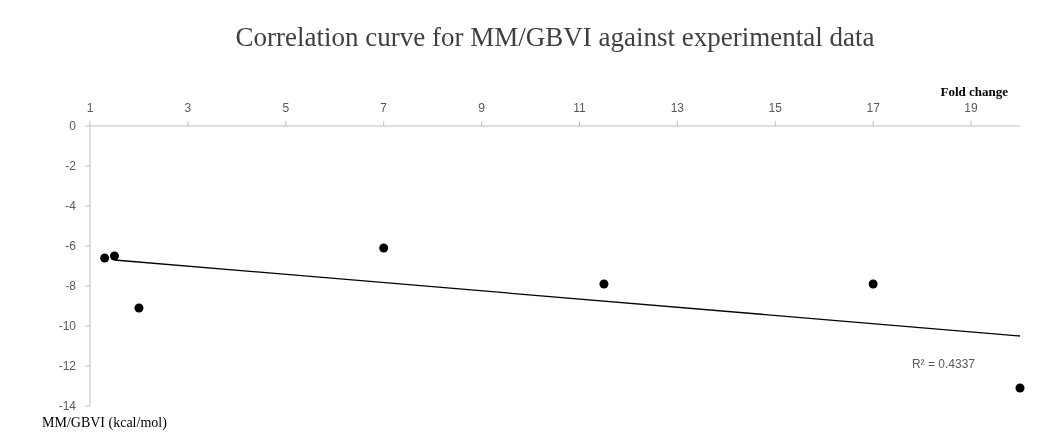 The width and height of the screenshot is (1050, 440). Describe the element at coordinates (71, 166) in the screenshot. I see `y-tick-label: -2` at that location.